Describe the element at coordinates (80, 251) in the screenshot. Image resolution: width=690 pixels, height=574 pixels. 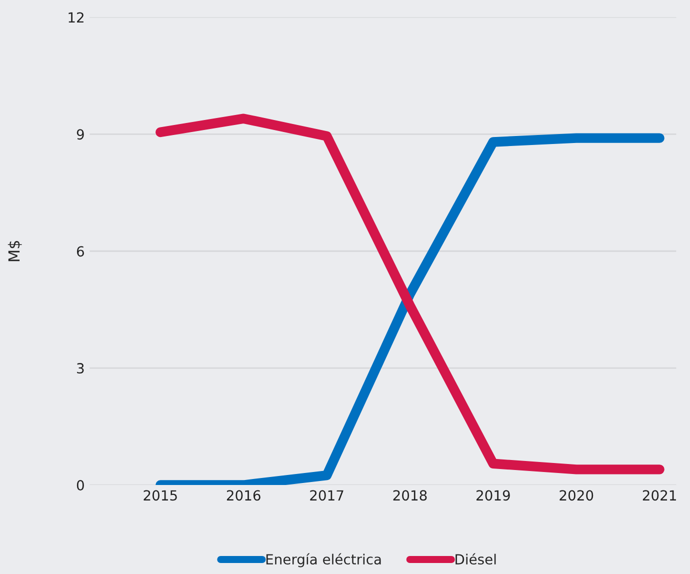
I see `y-tick-label: 6` at that location.